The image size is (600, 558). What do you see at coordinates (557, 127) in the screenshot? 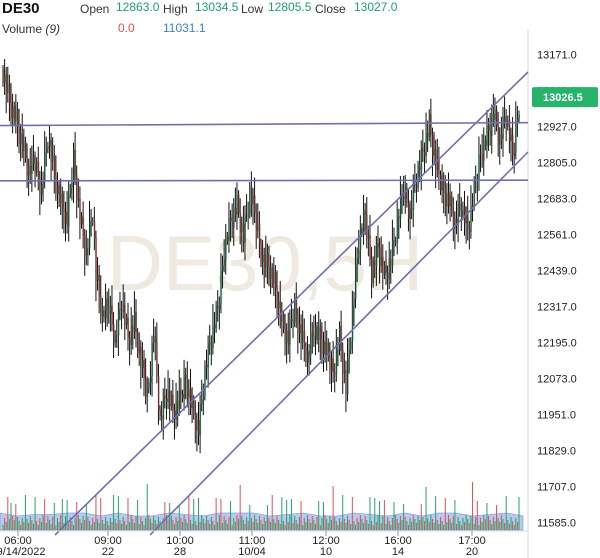
I see `y-tick-label: 12927.0` at bounding box center [557, 127].